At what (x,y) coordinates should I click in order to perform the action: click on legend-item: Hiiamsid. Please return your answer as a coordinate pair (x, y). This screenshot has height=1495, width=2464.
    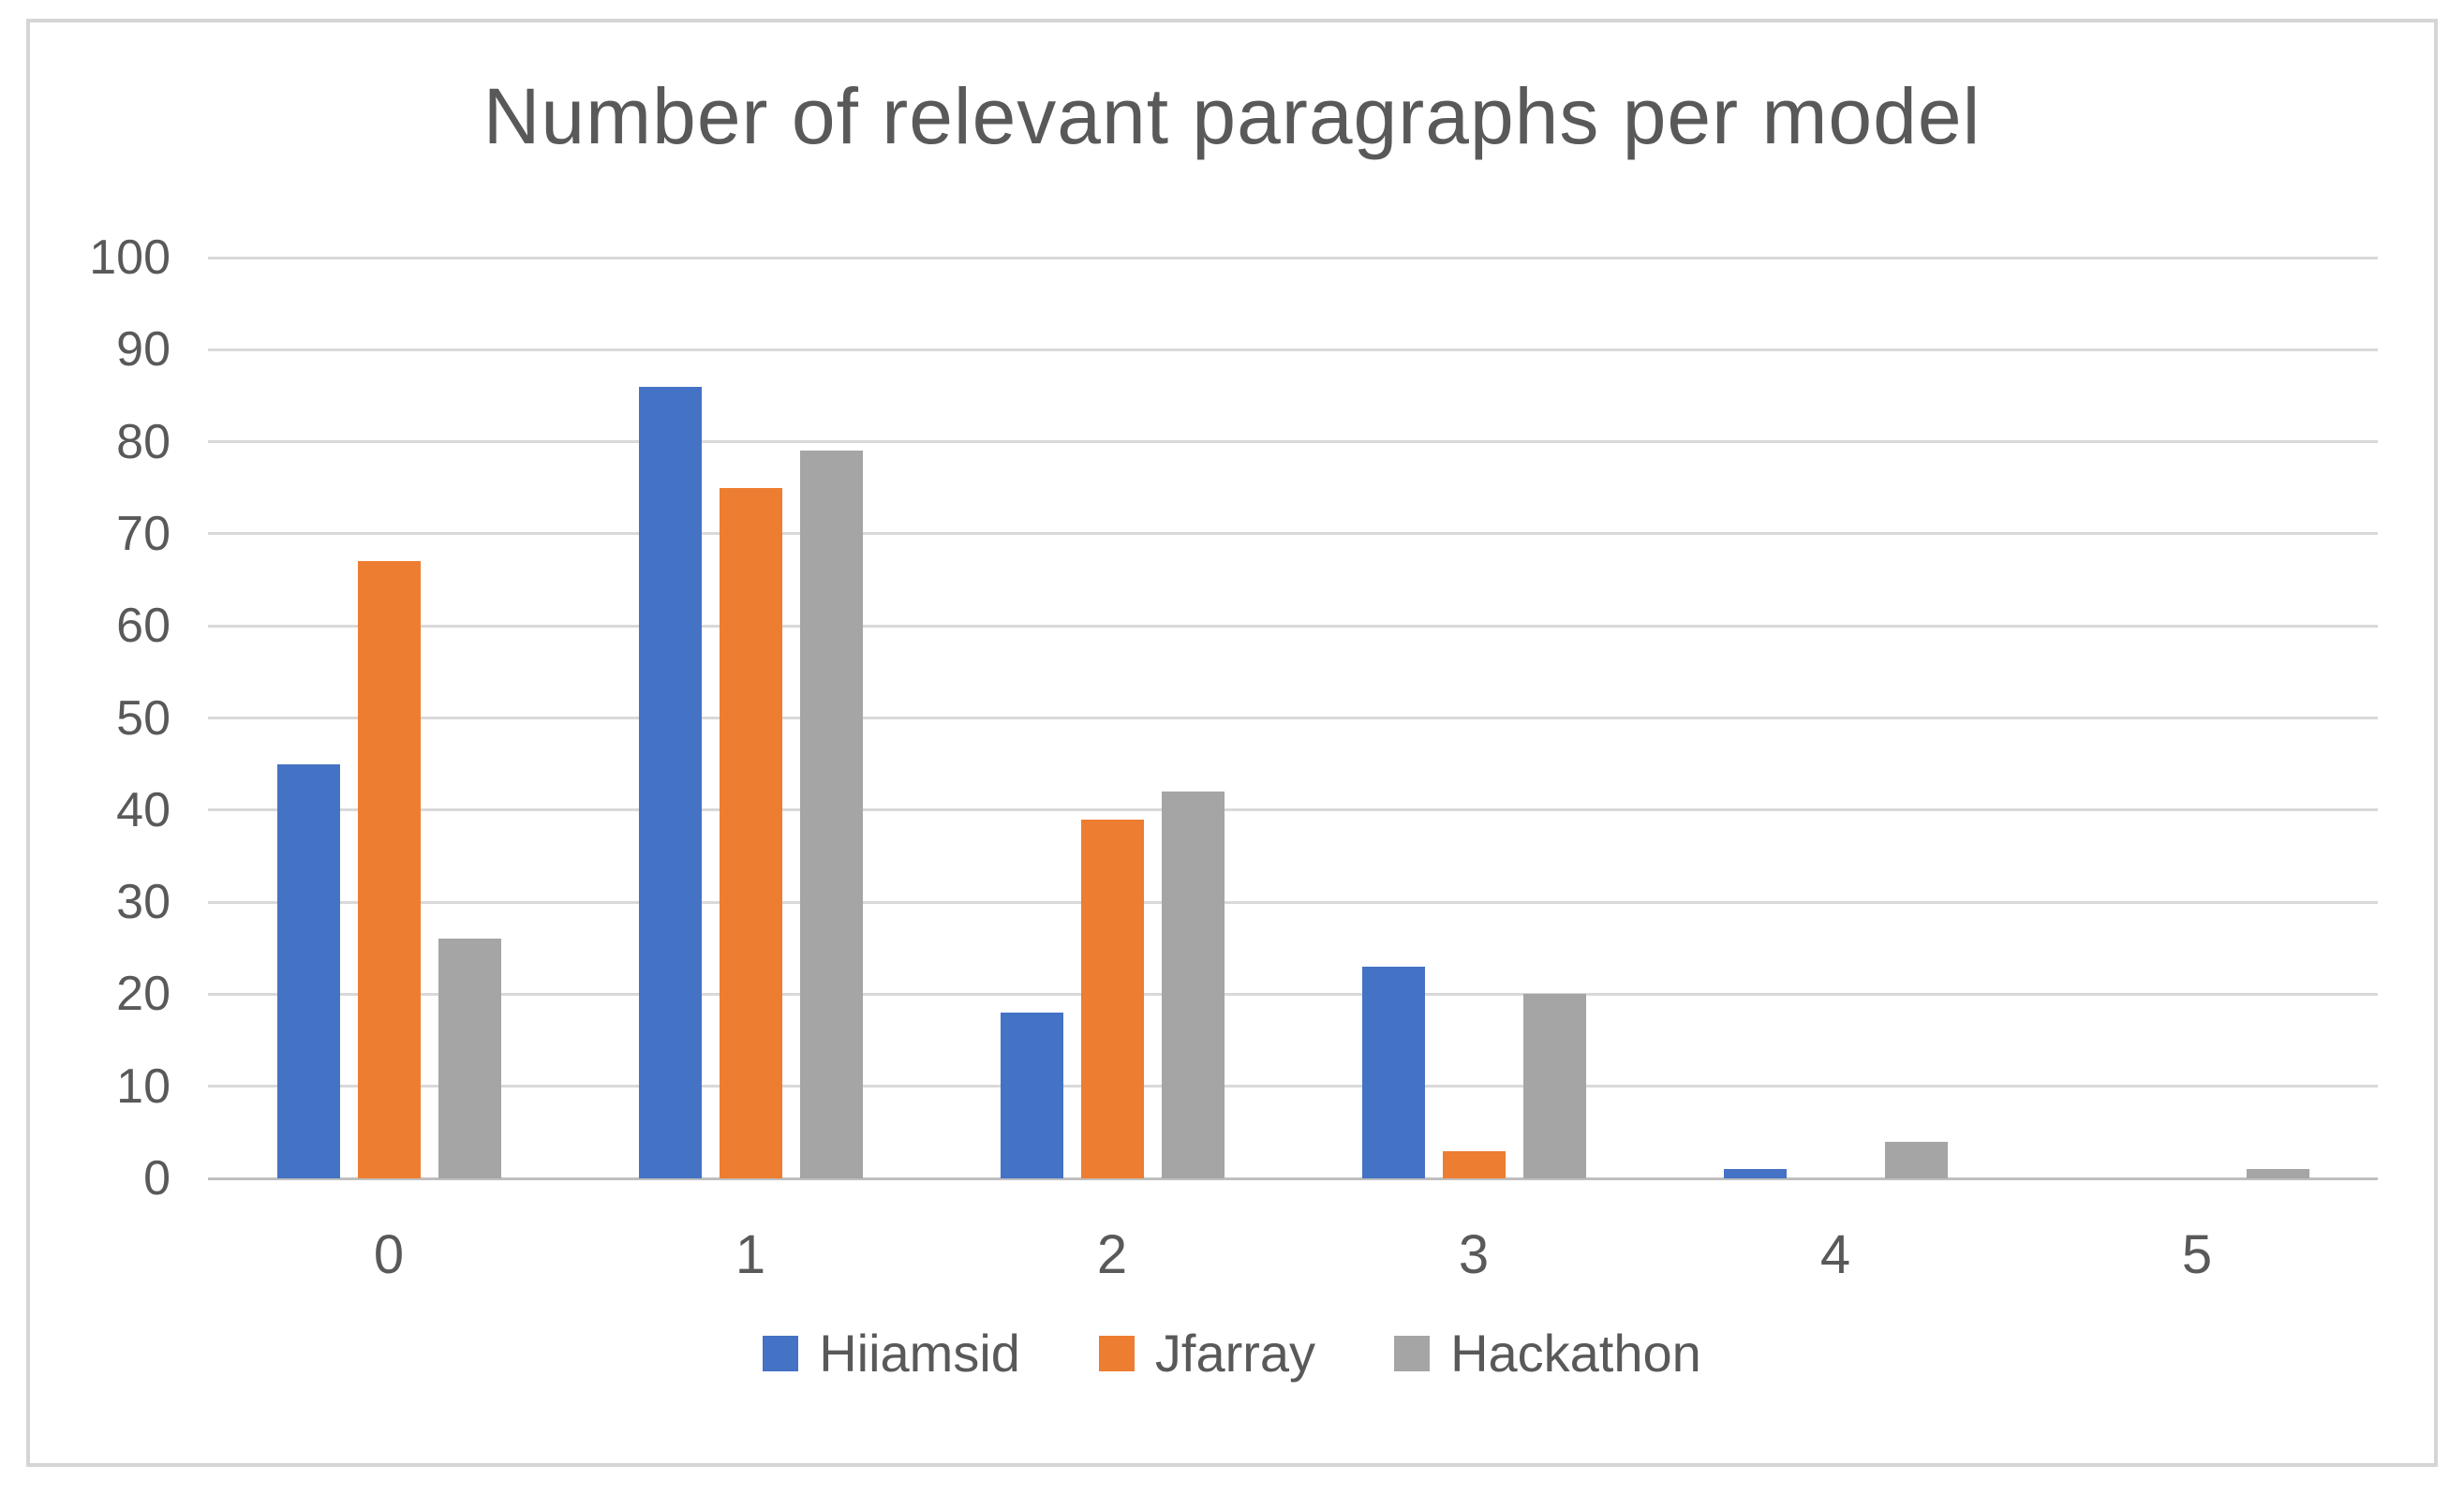
    Looking at the image, I should click on (892, 1353).